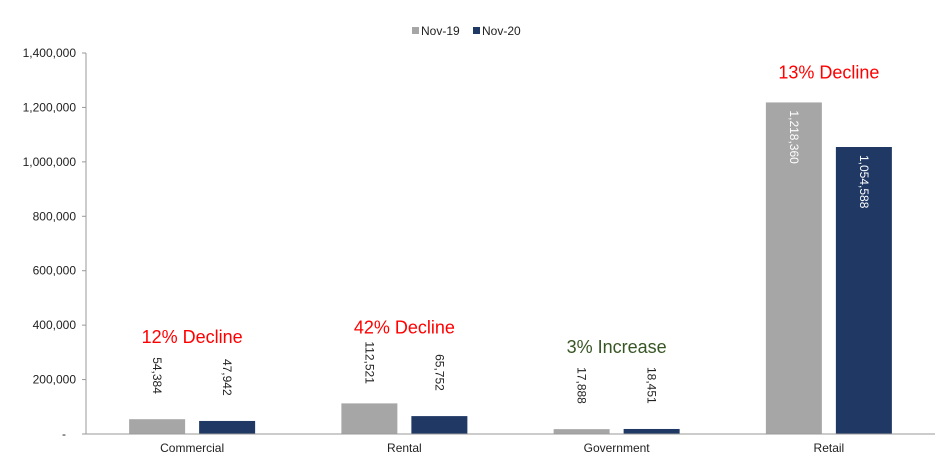  Describe the element at coordinates (192, 337) in the screenshot. I see `annotation-commercial: 12% Decline` at that location.